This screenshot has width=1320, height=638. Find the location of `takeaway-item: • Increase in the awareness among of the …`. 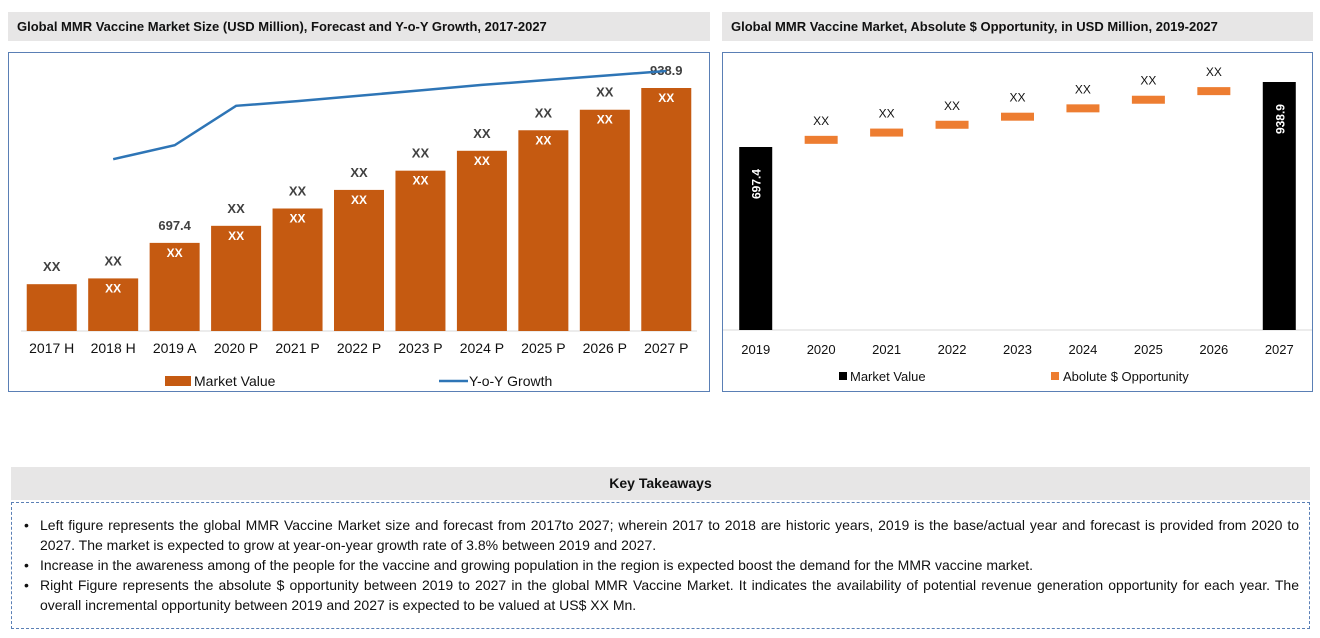

takeaway-item: • Increase in the awareness among of the … is located at coordinates (660, 565).